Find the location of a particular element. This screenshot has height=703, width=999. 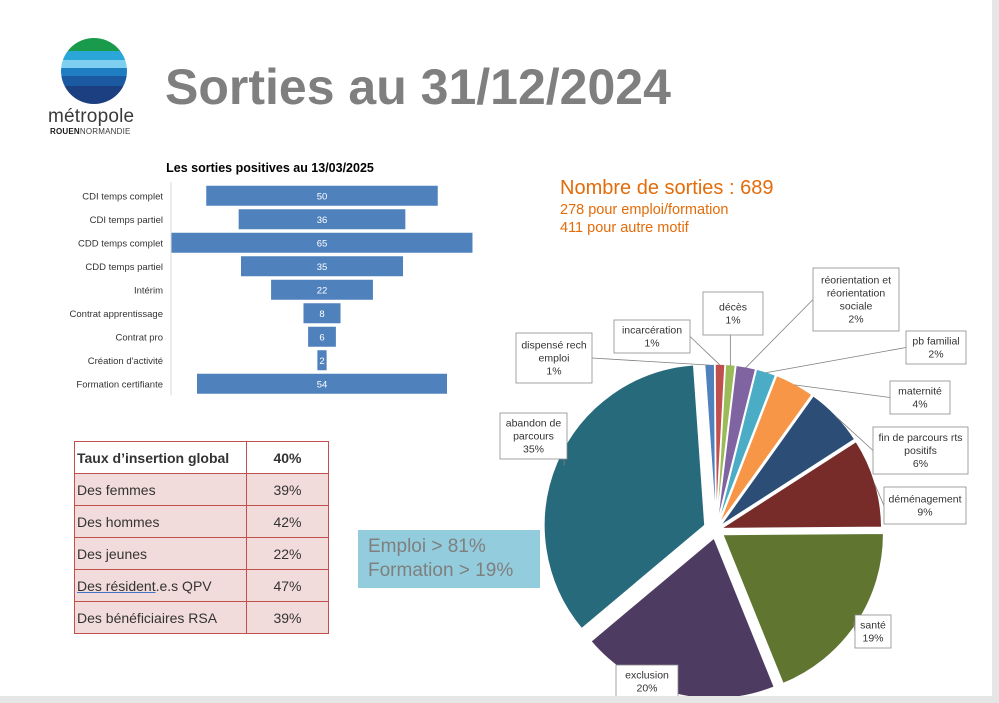

pie-slice-label: fin de parcours rts positifs is located at coordinates (920, 444).